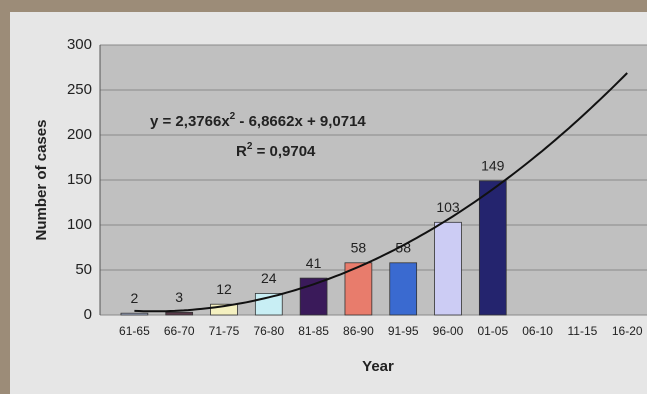 The image size is (647, 399). What do you see at coordinates (492, 331) in the screenshot?
I see `x-tick-label: 01-05` at bounding box center [492, 331].